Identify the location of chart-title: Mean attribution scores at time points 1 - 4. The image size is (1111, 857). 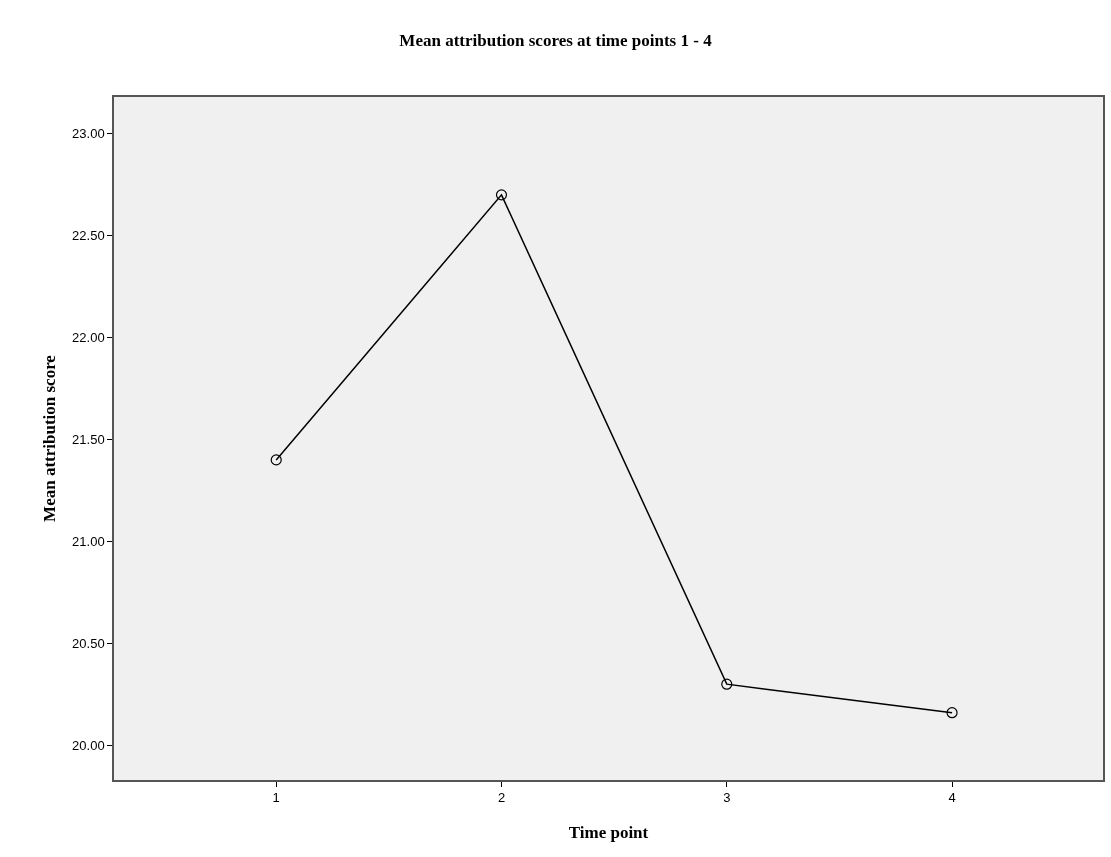
(556, 40).